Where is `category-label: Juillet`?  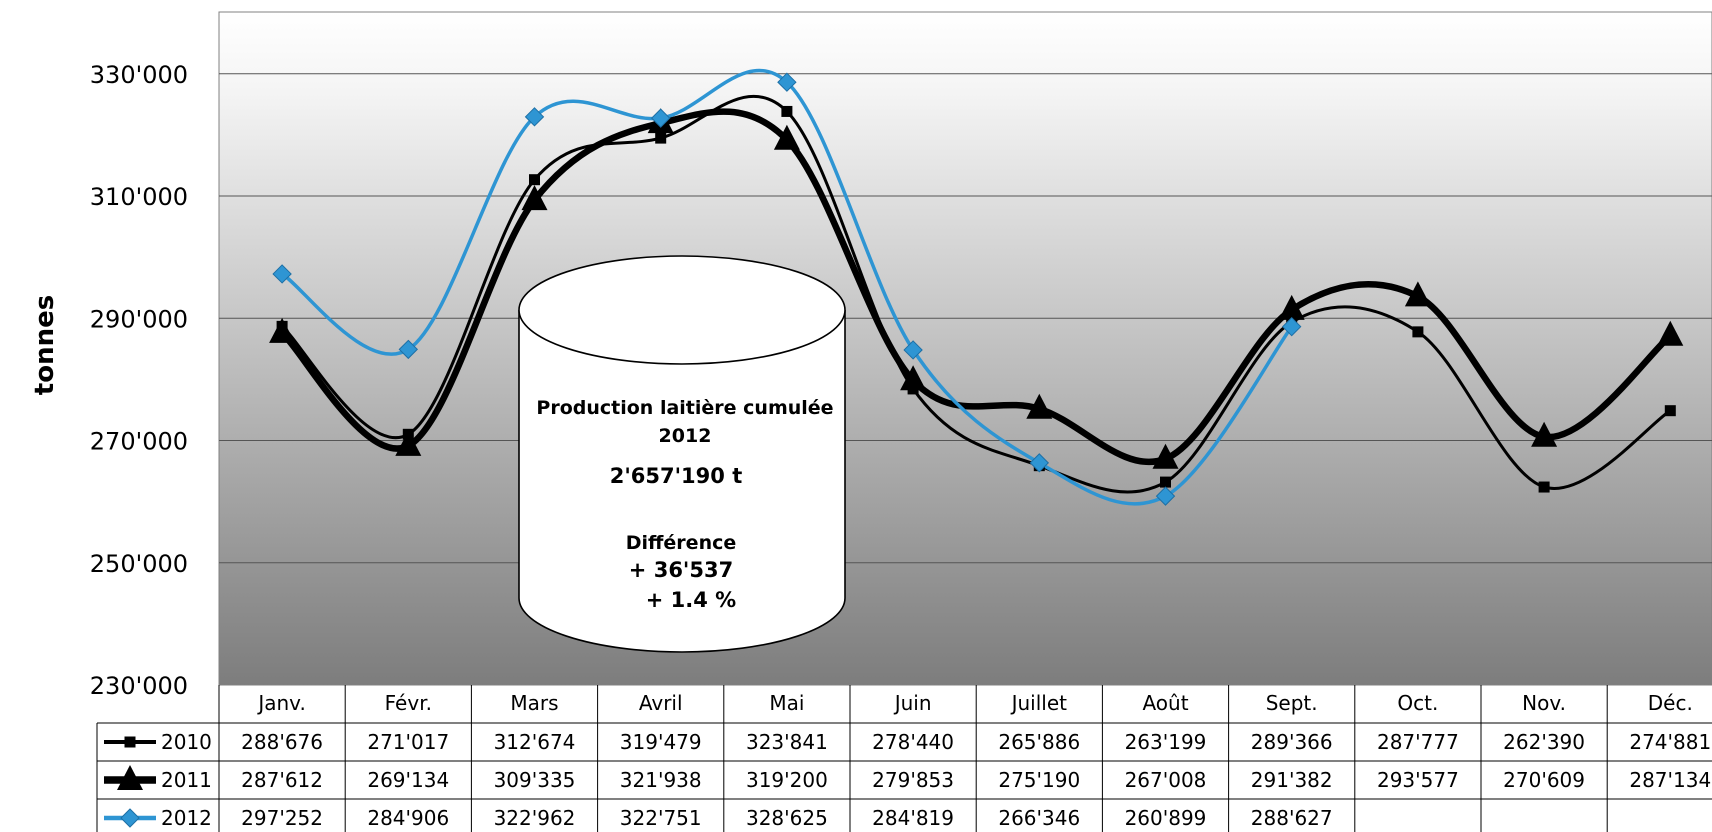
category-label: Juillet is located at coordinates (1039, 703).